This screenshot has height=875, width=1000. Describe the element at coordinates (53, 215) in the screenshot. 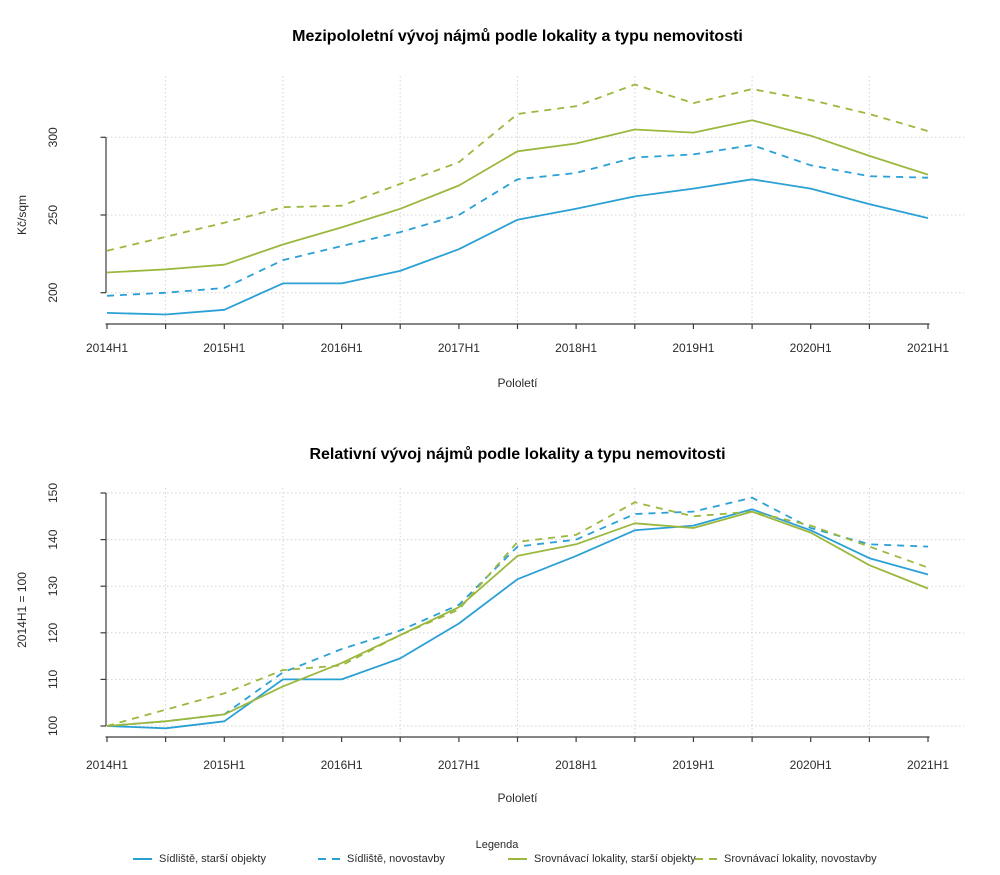

I see `y-tick-label: 250` at that location.